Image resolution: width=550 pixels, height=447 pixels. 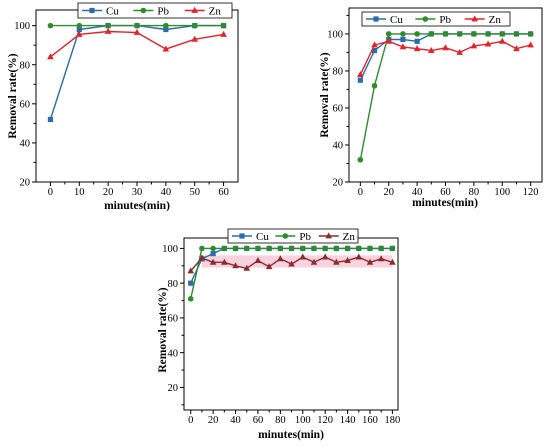 I want to click on chart1-legend-item-zn: Zn, so click(x=202, y=12).